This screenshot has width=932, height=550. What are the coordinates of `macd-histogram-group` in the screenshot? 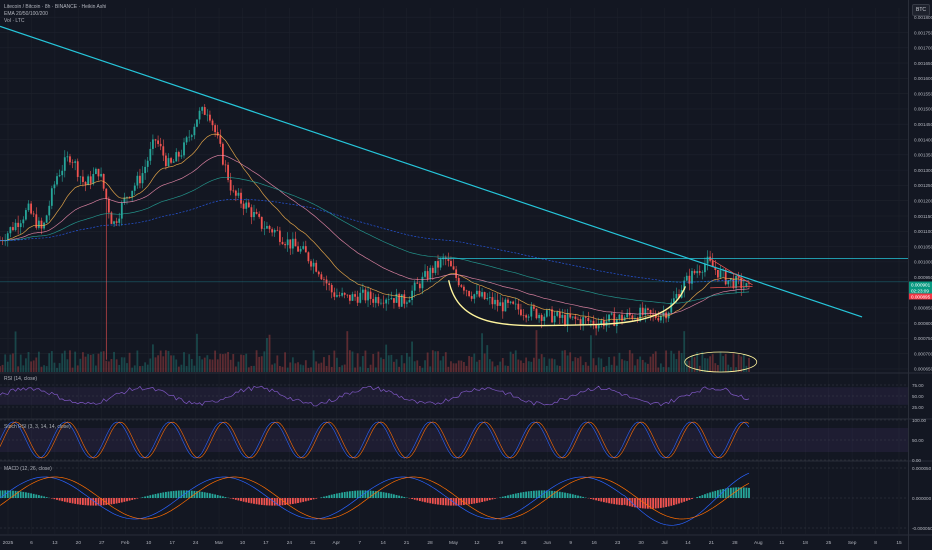 It's located at (375, 498).